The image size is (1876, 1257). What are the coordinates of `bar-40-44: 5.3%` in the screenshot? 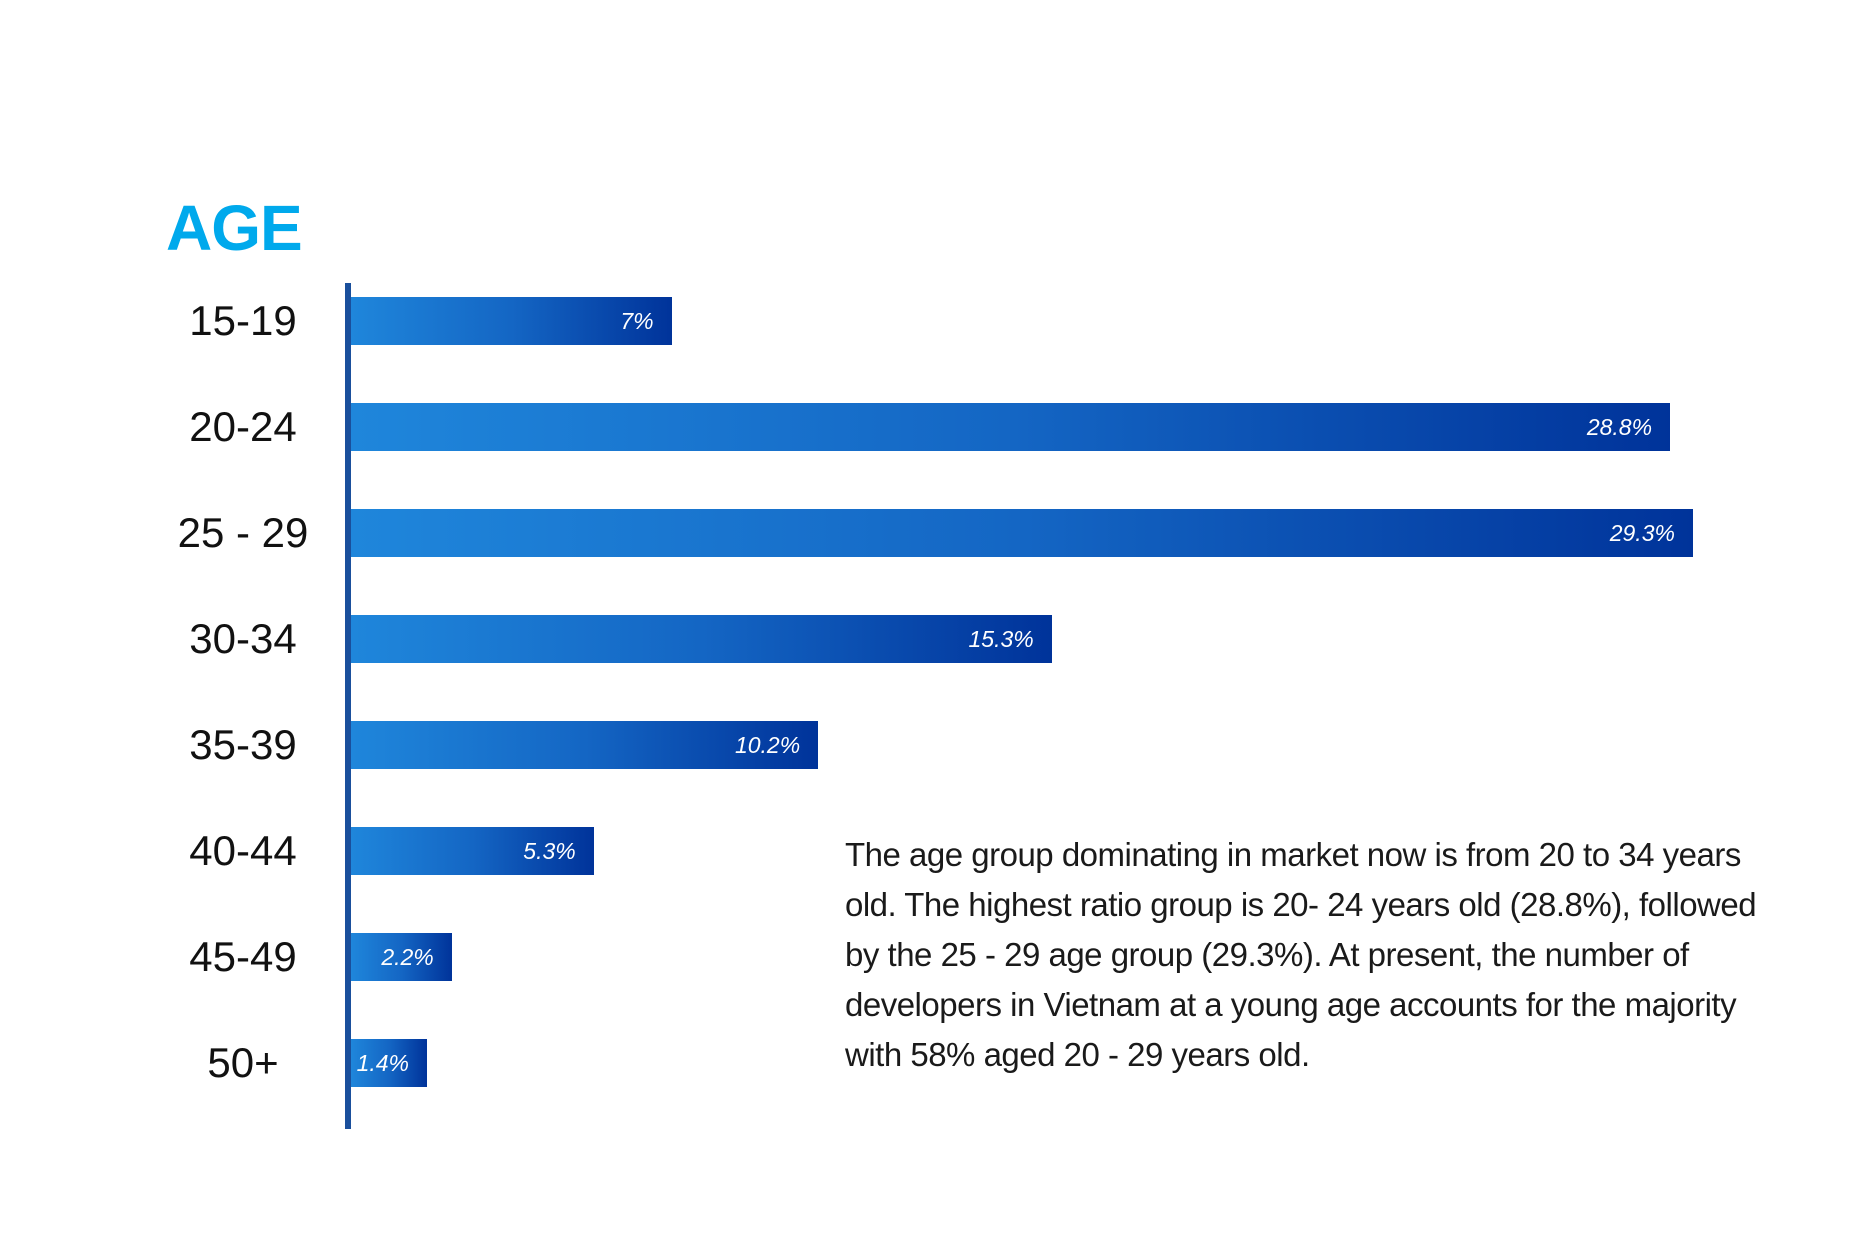 It's located at (472, 851).